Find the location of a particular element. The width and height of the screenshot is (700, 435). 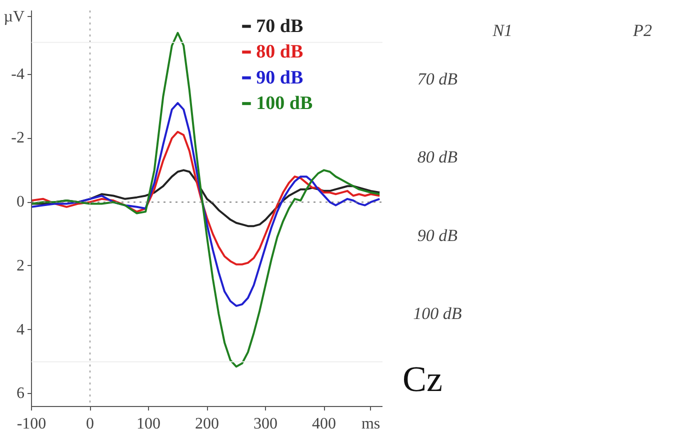

x-tick-label: -100 is located at coordinates (31, 424).